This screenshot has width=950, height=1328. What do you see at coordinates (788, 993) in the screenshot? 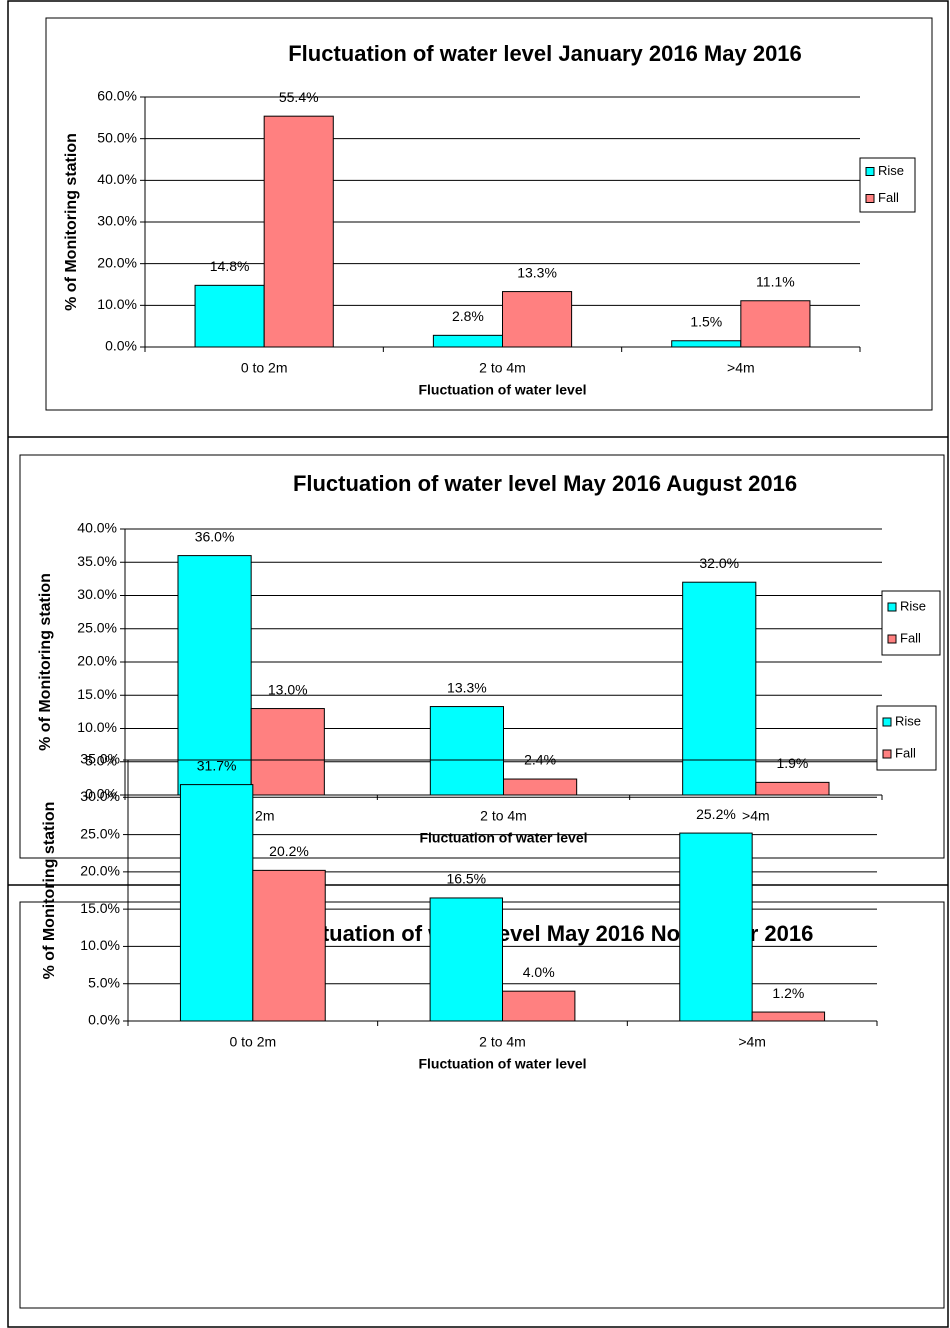
I see `data-label: 1.2%` at bounding box center [788, 993].